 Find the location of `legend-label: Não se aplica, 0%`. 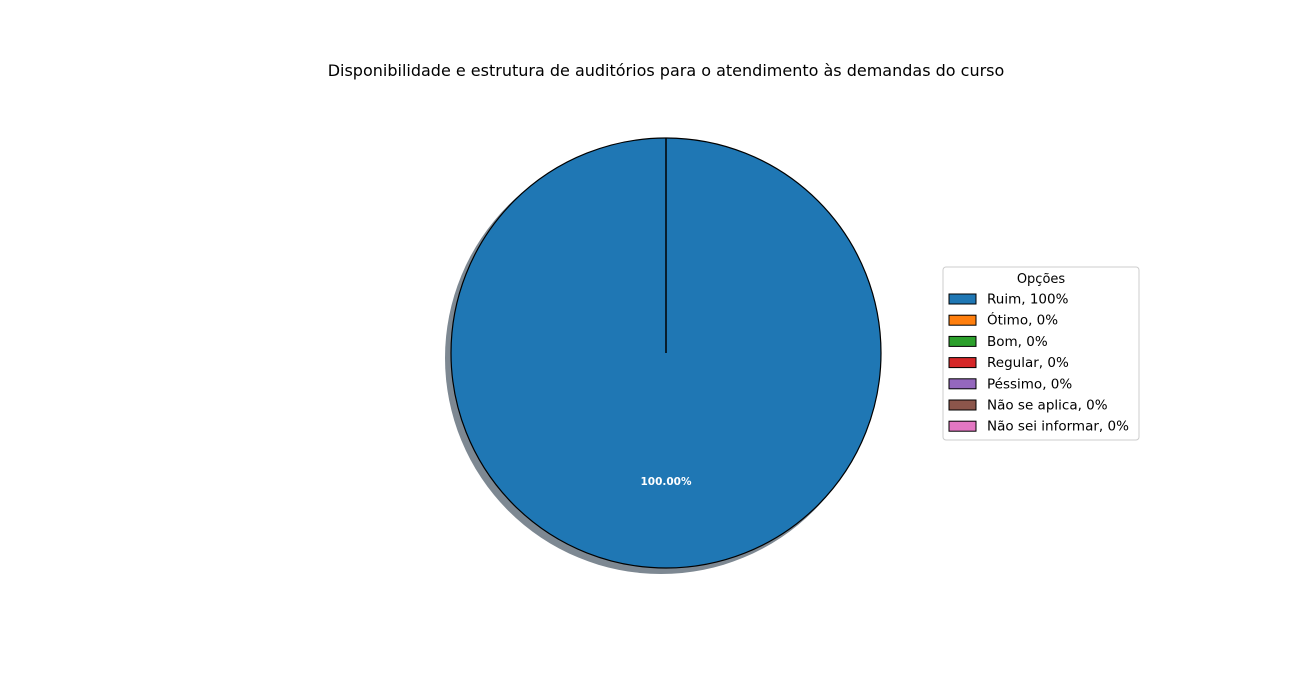

legend-label: Não se aplica, 0% is located at coordinates (1047, 406).